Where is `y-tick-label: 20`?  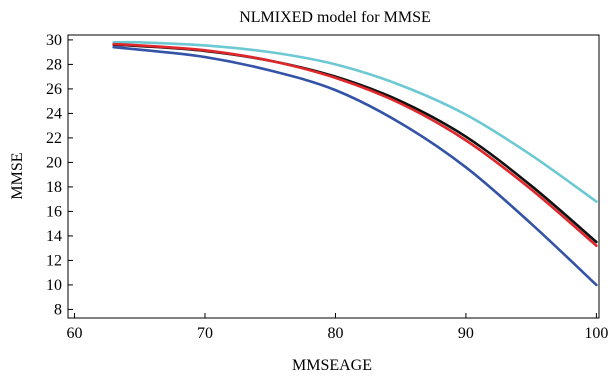
y-tick-label: 20 is located at coordinates (54, 162).